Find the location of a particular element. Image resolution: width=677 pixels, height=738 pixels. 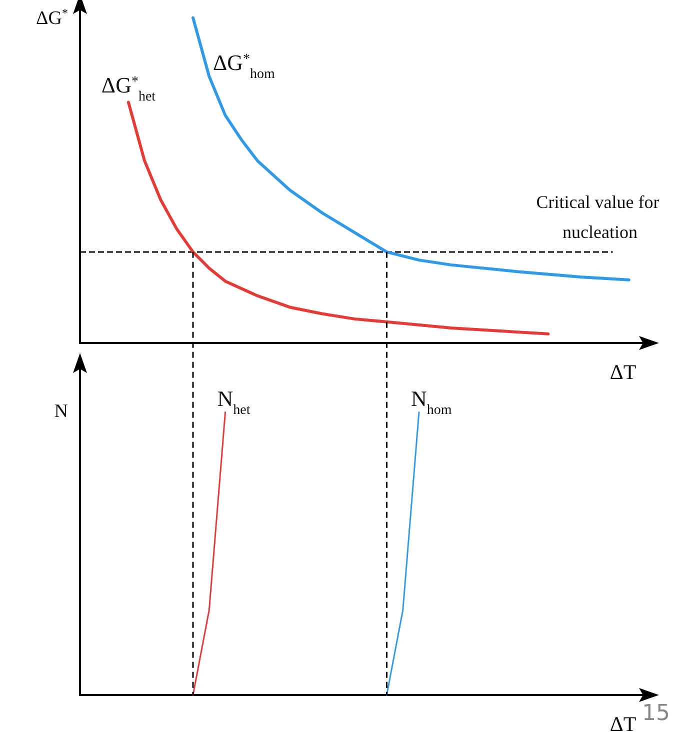

series-label: N$_{het}$ is located at coordinates (233, 402).